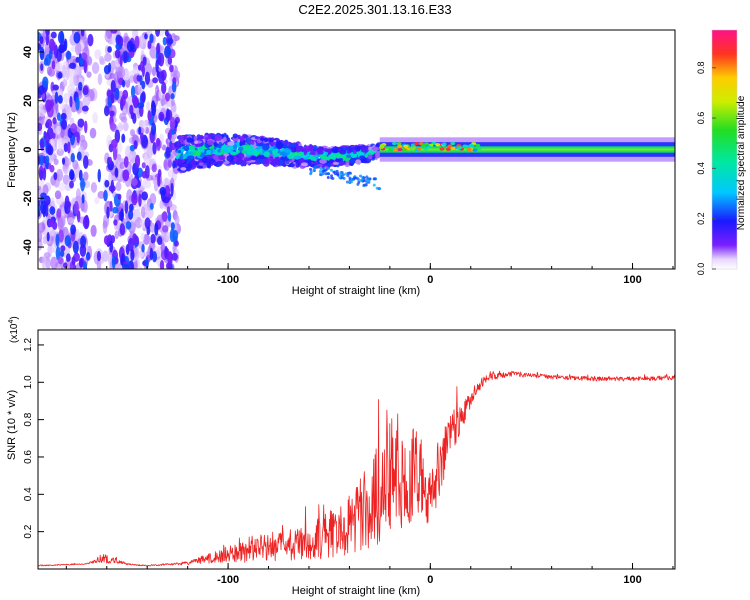  Describe the element at coordinates (28, 149) in the screenshot. I see `y-tick-label: 0` at that location.